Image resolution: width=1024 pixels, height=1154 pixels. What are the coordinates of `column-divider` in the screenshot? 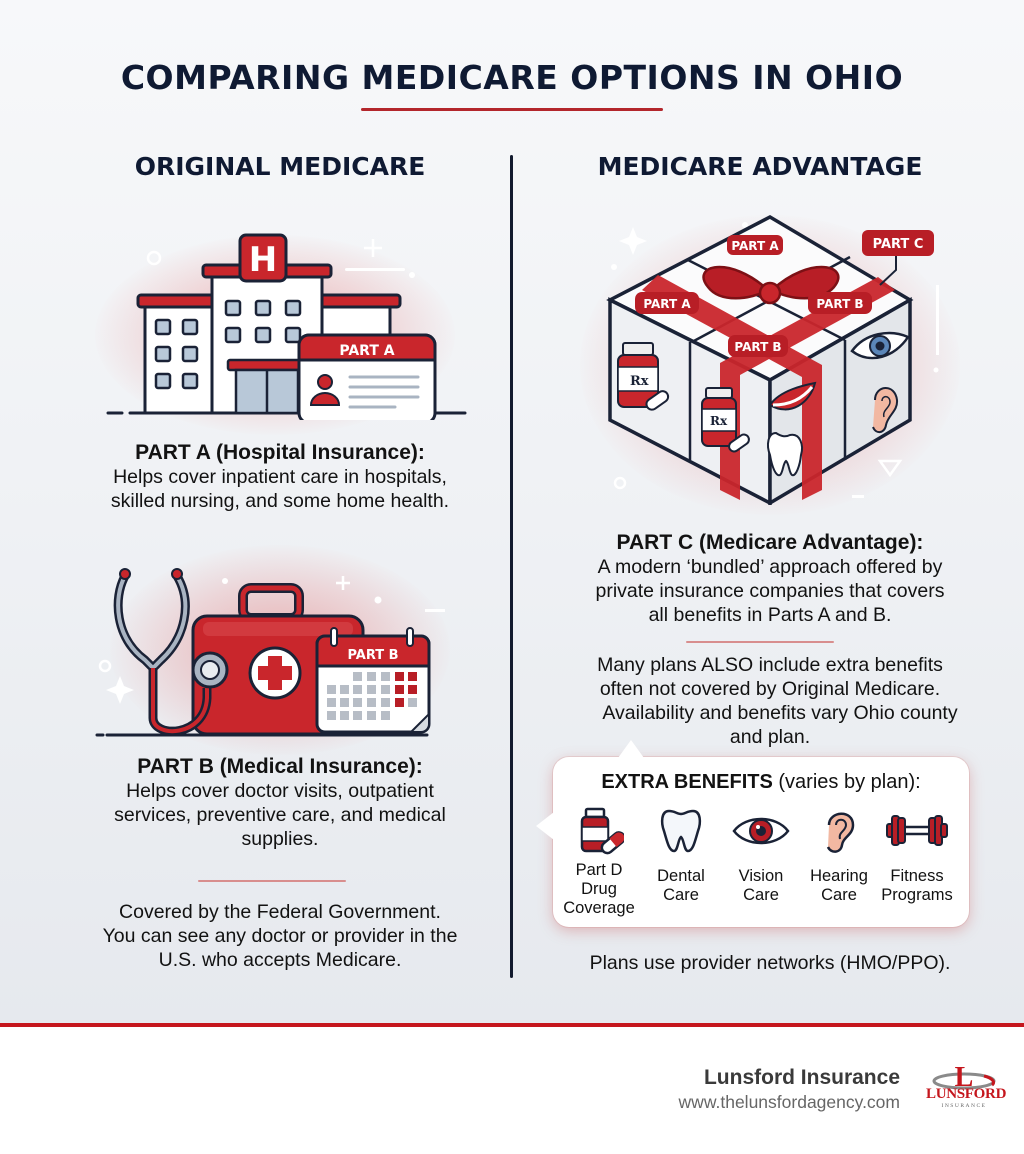 It's located at (511, 566).